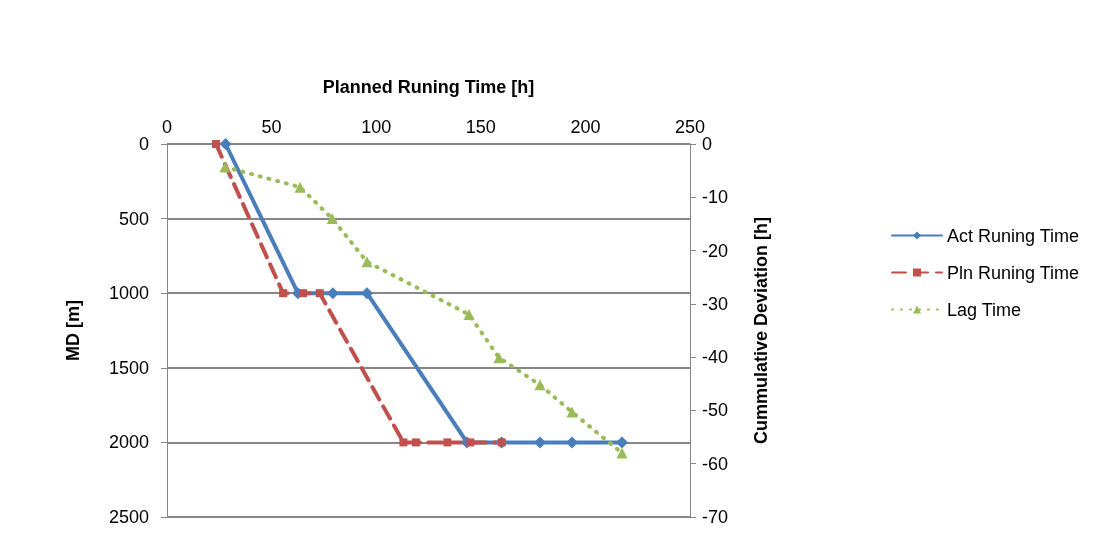 The image size is (1112, 545). Describe the element at coordinates (1013, 272) in the screenshot. I see `legend-label: Pln Runing Time` at that location.